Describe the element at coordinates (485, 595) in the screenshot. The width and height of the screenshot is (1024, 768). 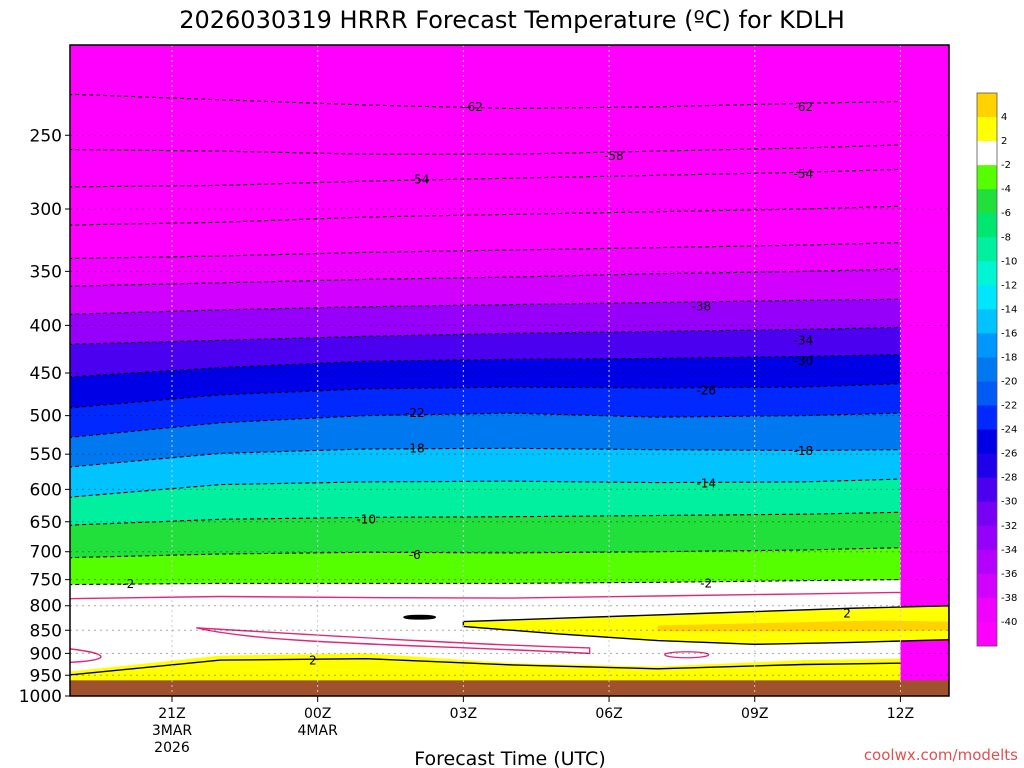
I see `freezing-line` at that location.